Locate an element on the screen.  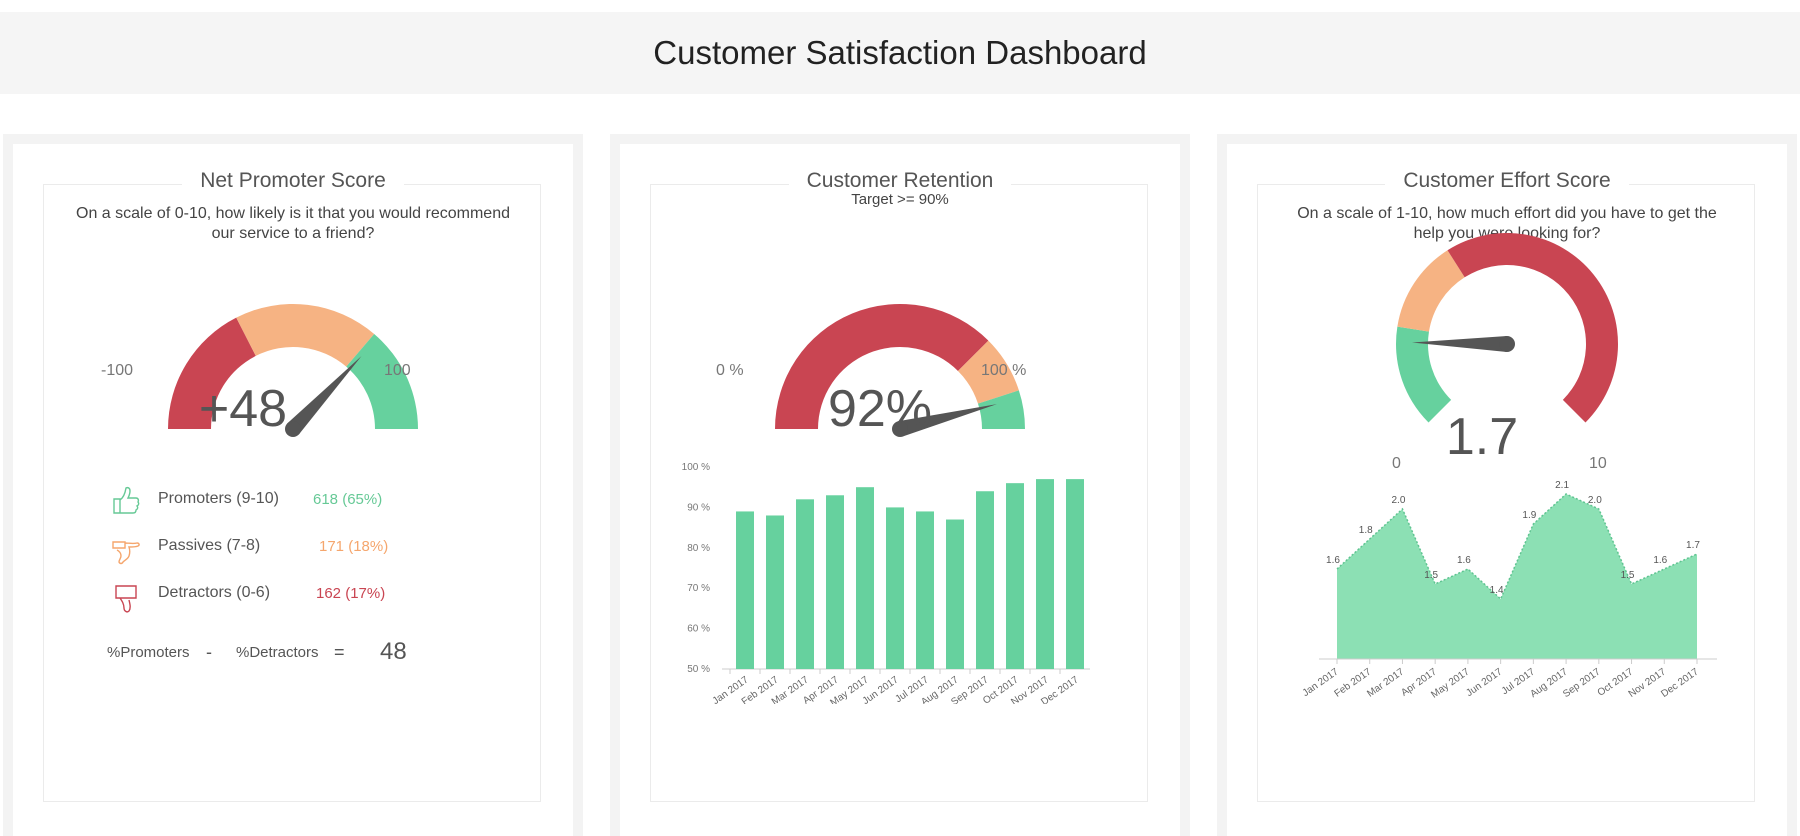
legend-detractors-label: Detractors (0-6) is located at coordinates (214, 592).